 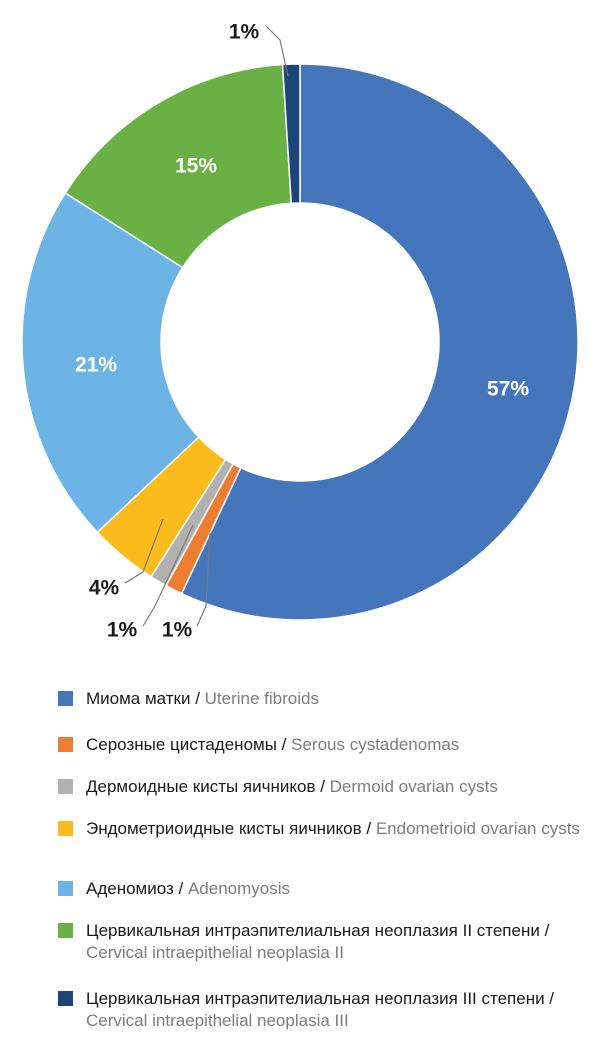 What do you see at coordinates (477, 828) in the screenshot?
I see `legend-label-en: Endometrioid ovarian cysts` at bounding box center [477, 828].